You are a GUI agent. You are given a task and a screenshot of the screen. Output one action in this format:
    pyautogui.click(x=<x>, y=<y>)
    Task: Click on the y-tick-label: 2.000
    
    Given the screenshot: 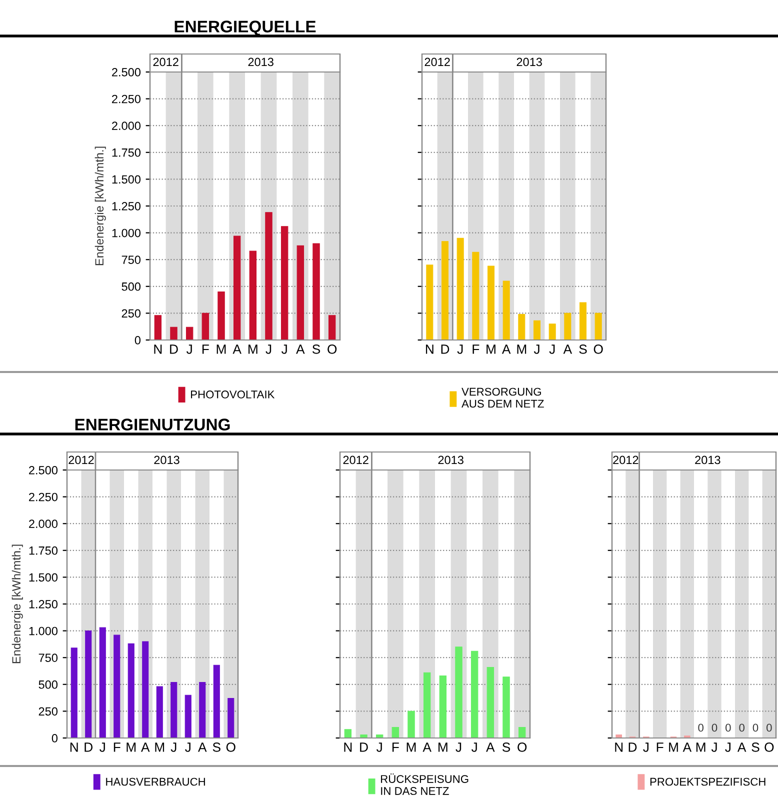 What is the action you would take?
    pyautogui.click(x=43, y=524)
    